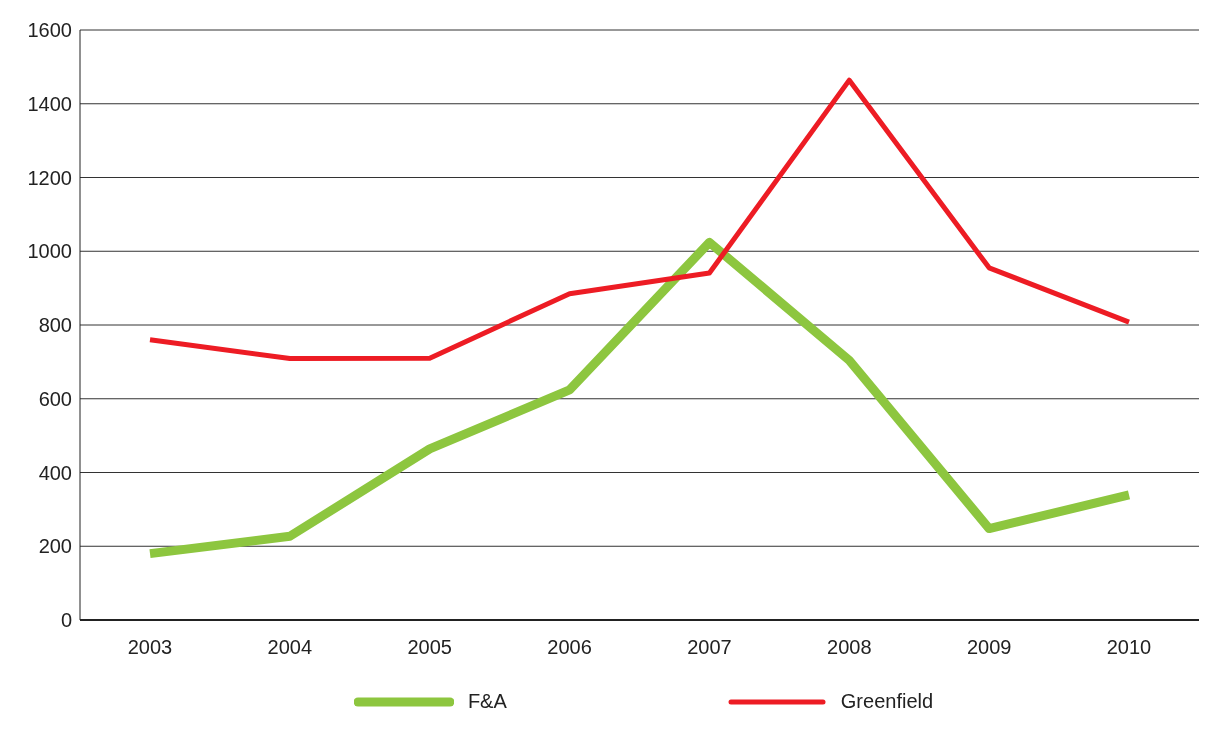  Describe the element at coordinates (55, 546) in the screenshot. I see `y-tick-label: 200` at that location.